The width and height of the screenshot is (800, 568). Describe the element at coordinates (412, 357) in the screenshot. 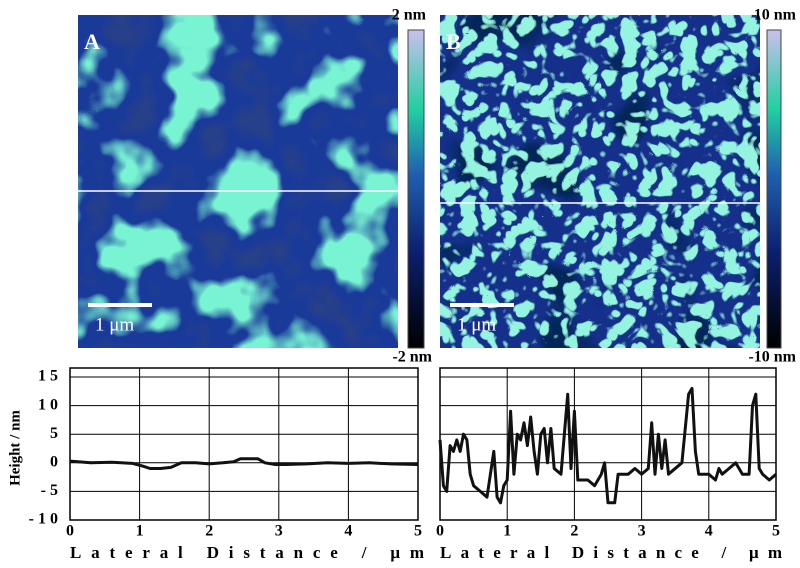

I see `colorbar-min: -2 nm` at that location.